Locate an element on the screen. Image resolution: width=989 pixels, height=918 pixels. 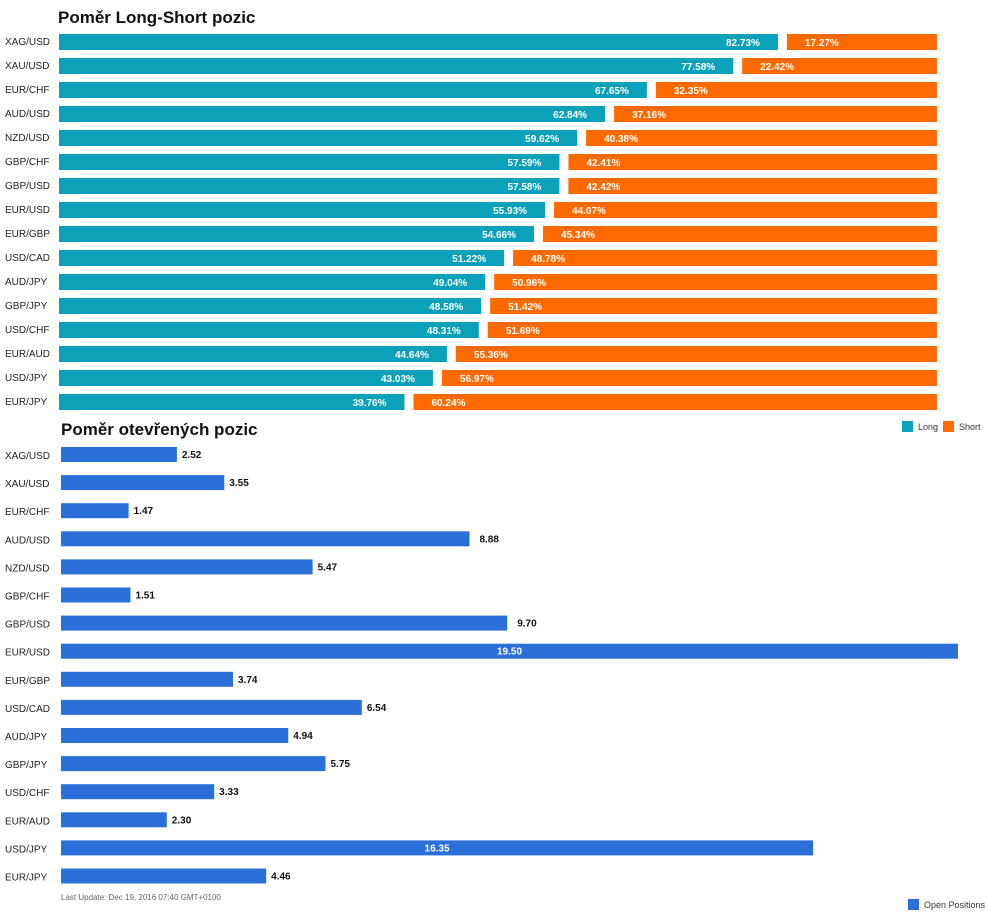
long-short-chart-title: Poměr Long-Short pozic is located at coordinates (157, 17).